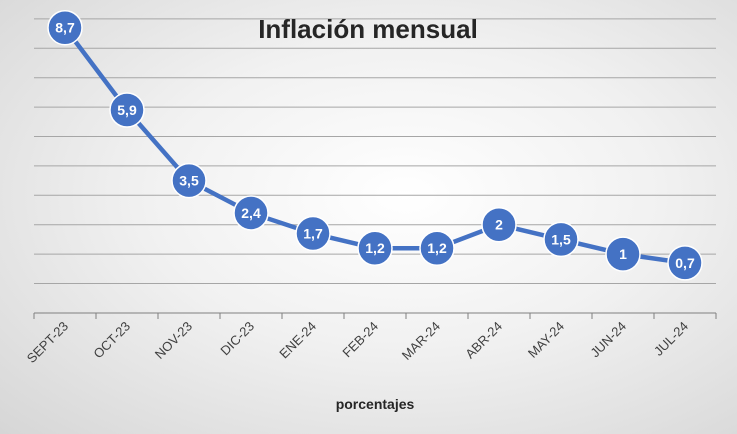  What do you see at coordinates (375, 404) in the screenshot?
I see `x-axis-title: porcentajes` at bounding box center [375, 404].